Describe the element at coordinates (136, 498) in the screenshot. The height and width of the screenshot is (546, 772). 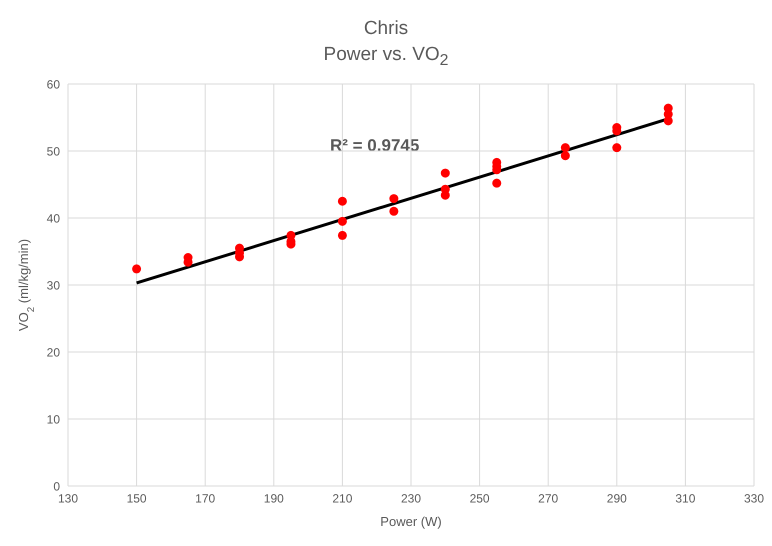
I see `x-tick-label: 150` at that location.